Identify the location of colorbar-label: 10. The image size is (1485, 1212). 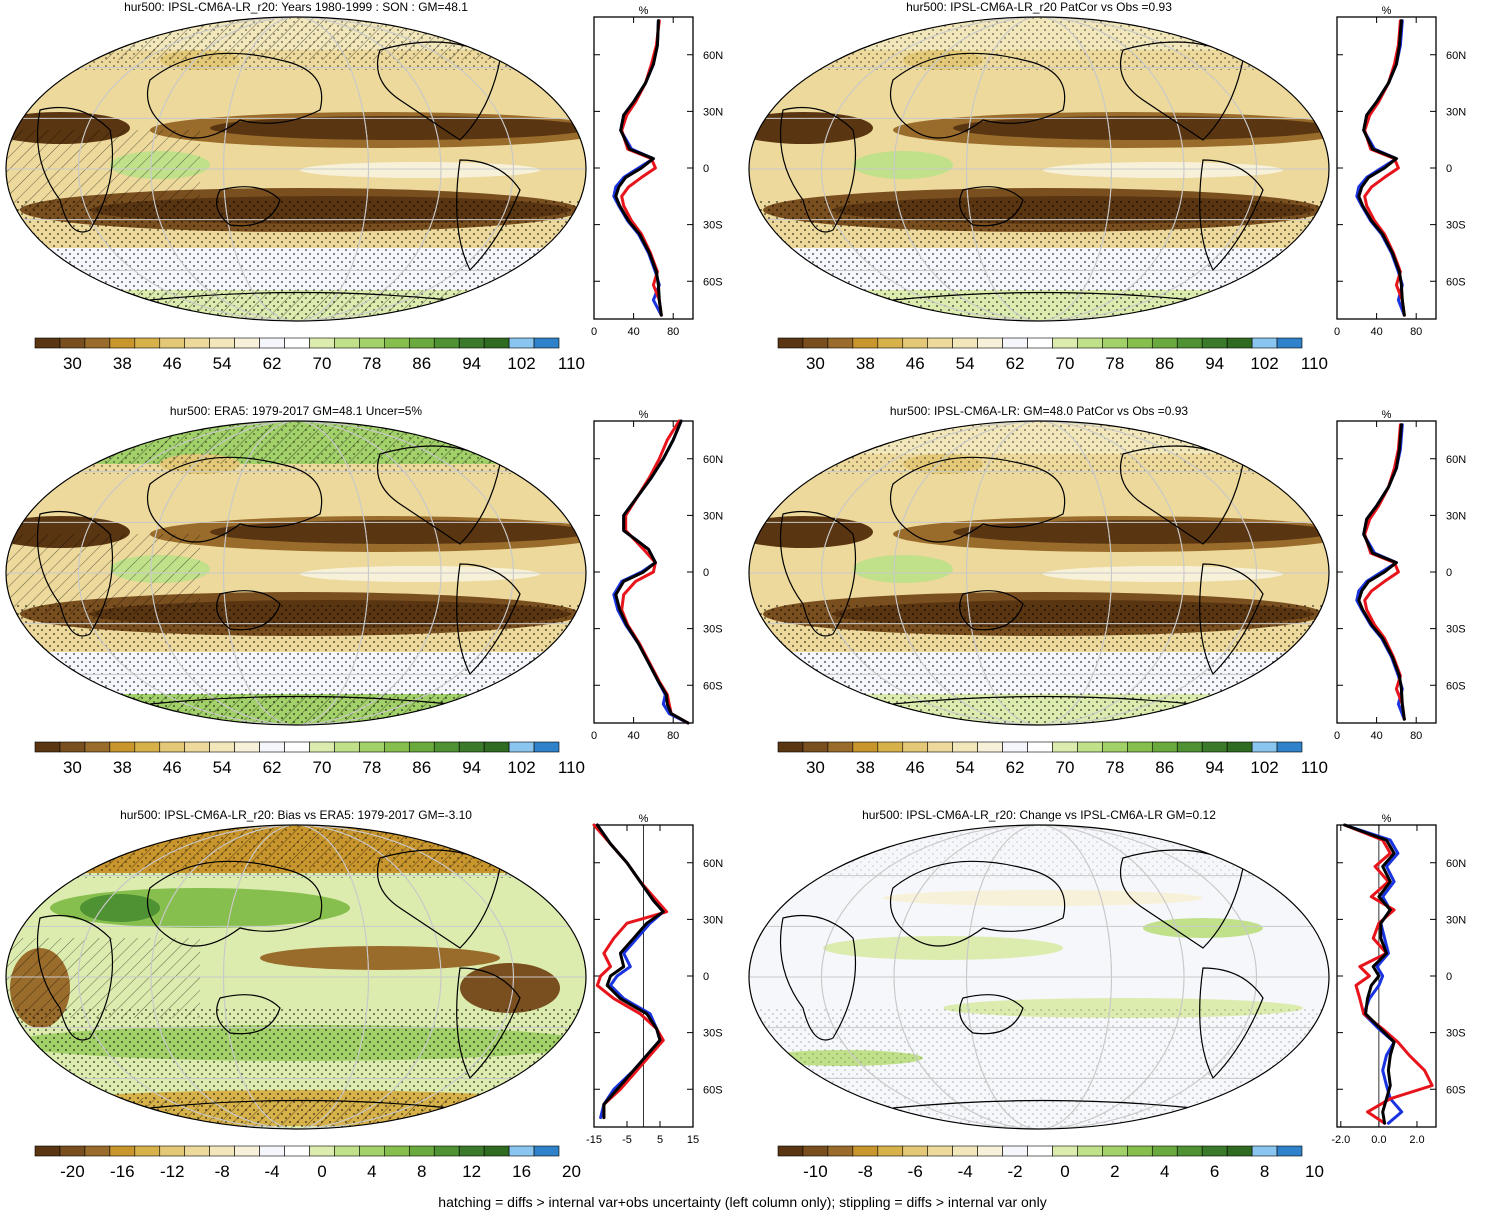
(1314, 1171).